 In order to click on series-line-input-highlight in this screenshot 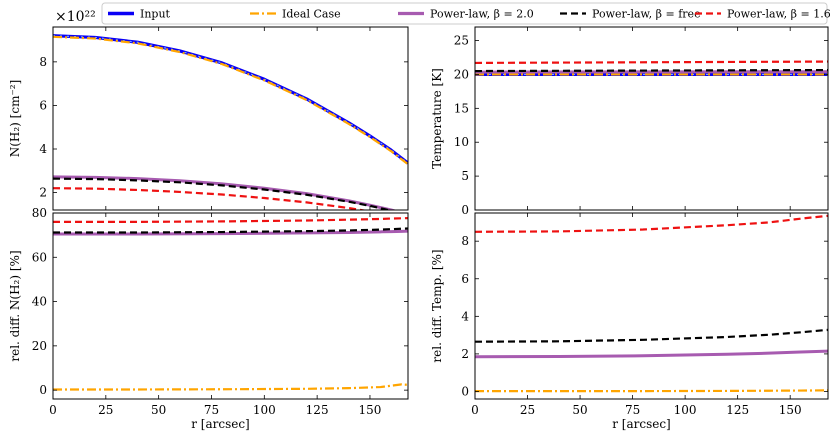, I will do `click(230, 99)`.